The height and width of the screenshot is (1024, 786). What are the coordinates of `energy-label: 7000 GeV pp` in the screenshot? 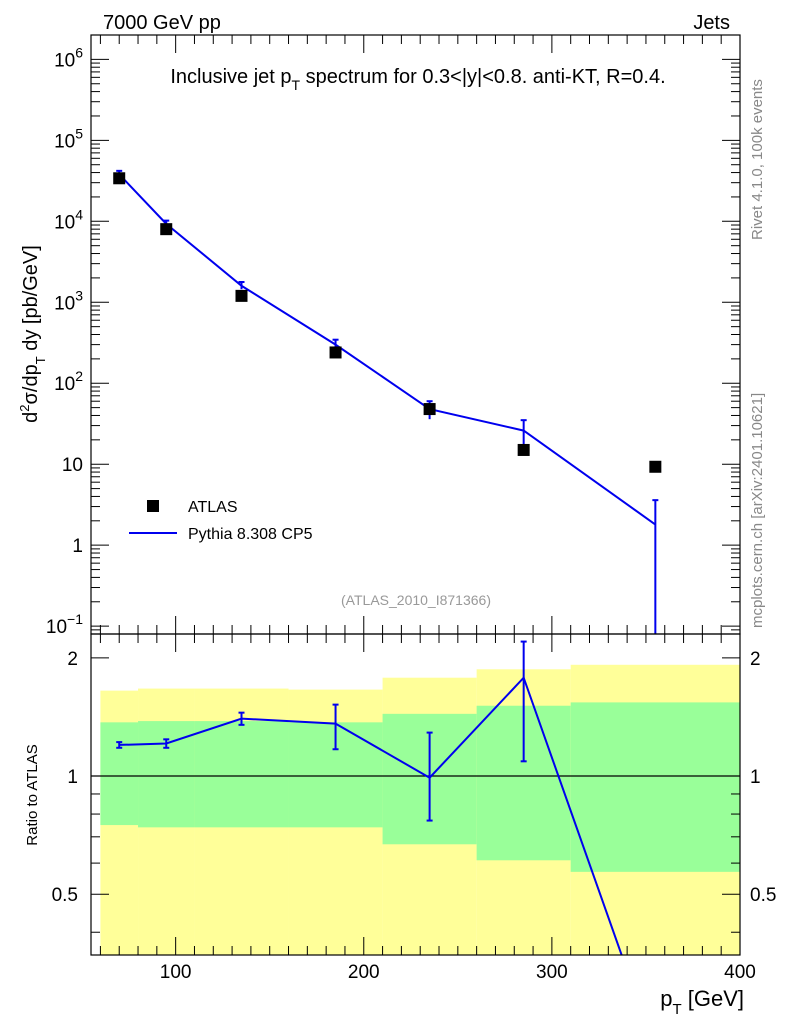 It's located at (162, 23).